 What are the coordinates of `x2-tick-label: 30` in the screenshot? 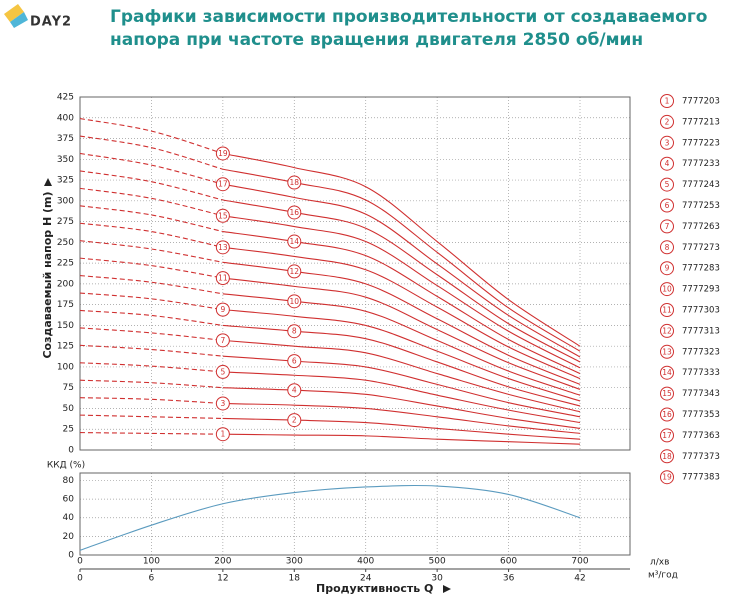 It's located at (437, 579).